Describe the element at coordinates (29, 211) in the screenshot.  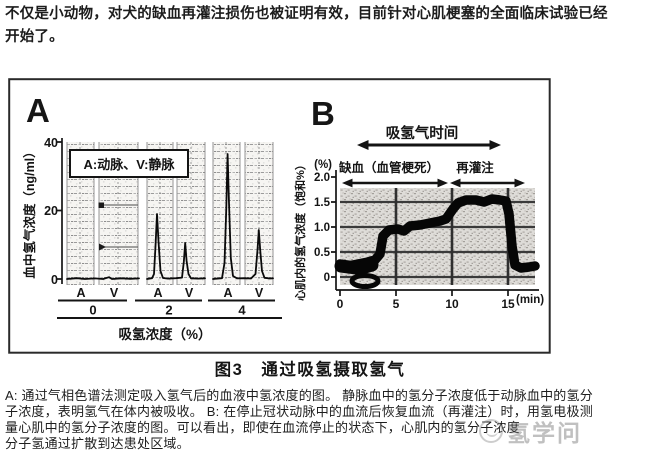
I see `panel-a-y-axis-title: 血中氢气浓度（ng/ml）` at that location.